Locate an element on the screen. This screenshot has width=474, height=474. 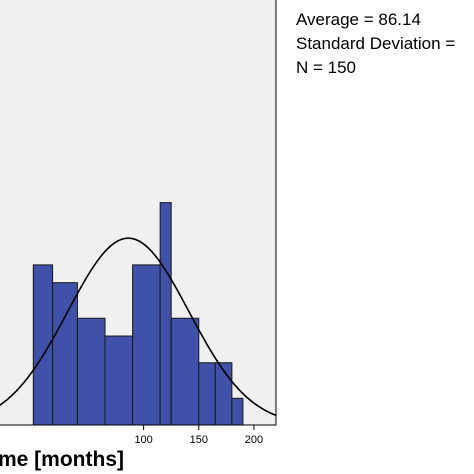
stat-std-dev: Standard Deviation = is located at coordinates (375, 43).